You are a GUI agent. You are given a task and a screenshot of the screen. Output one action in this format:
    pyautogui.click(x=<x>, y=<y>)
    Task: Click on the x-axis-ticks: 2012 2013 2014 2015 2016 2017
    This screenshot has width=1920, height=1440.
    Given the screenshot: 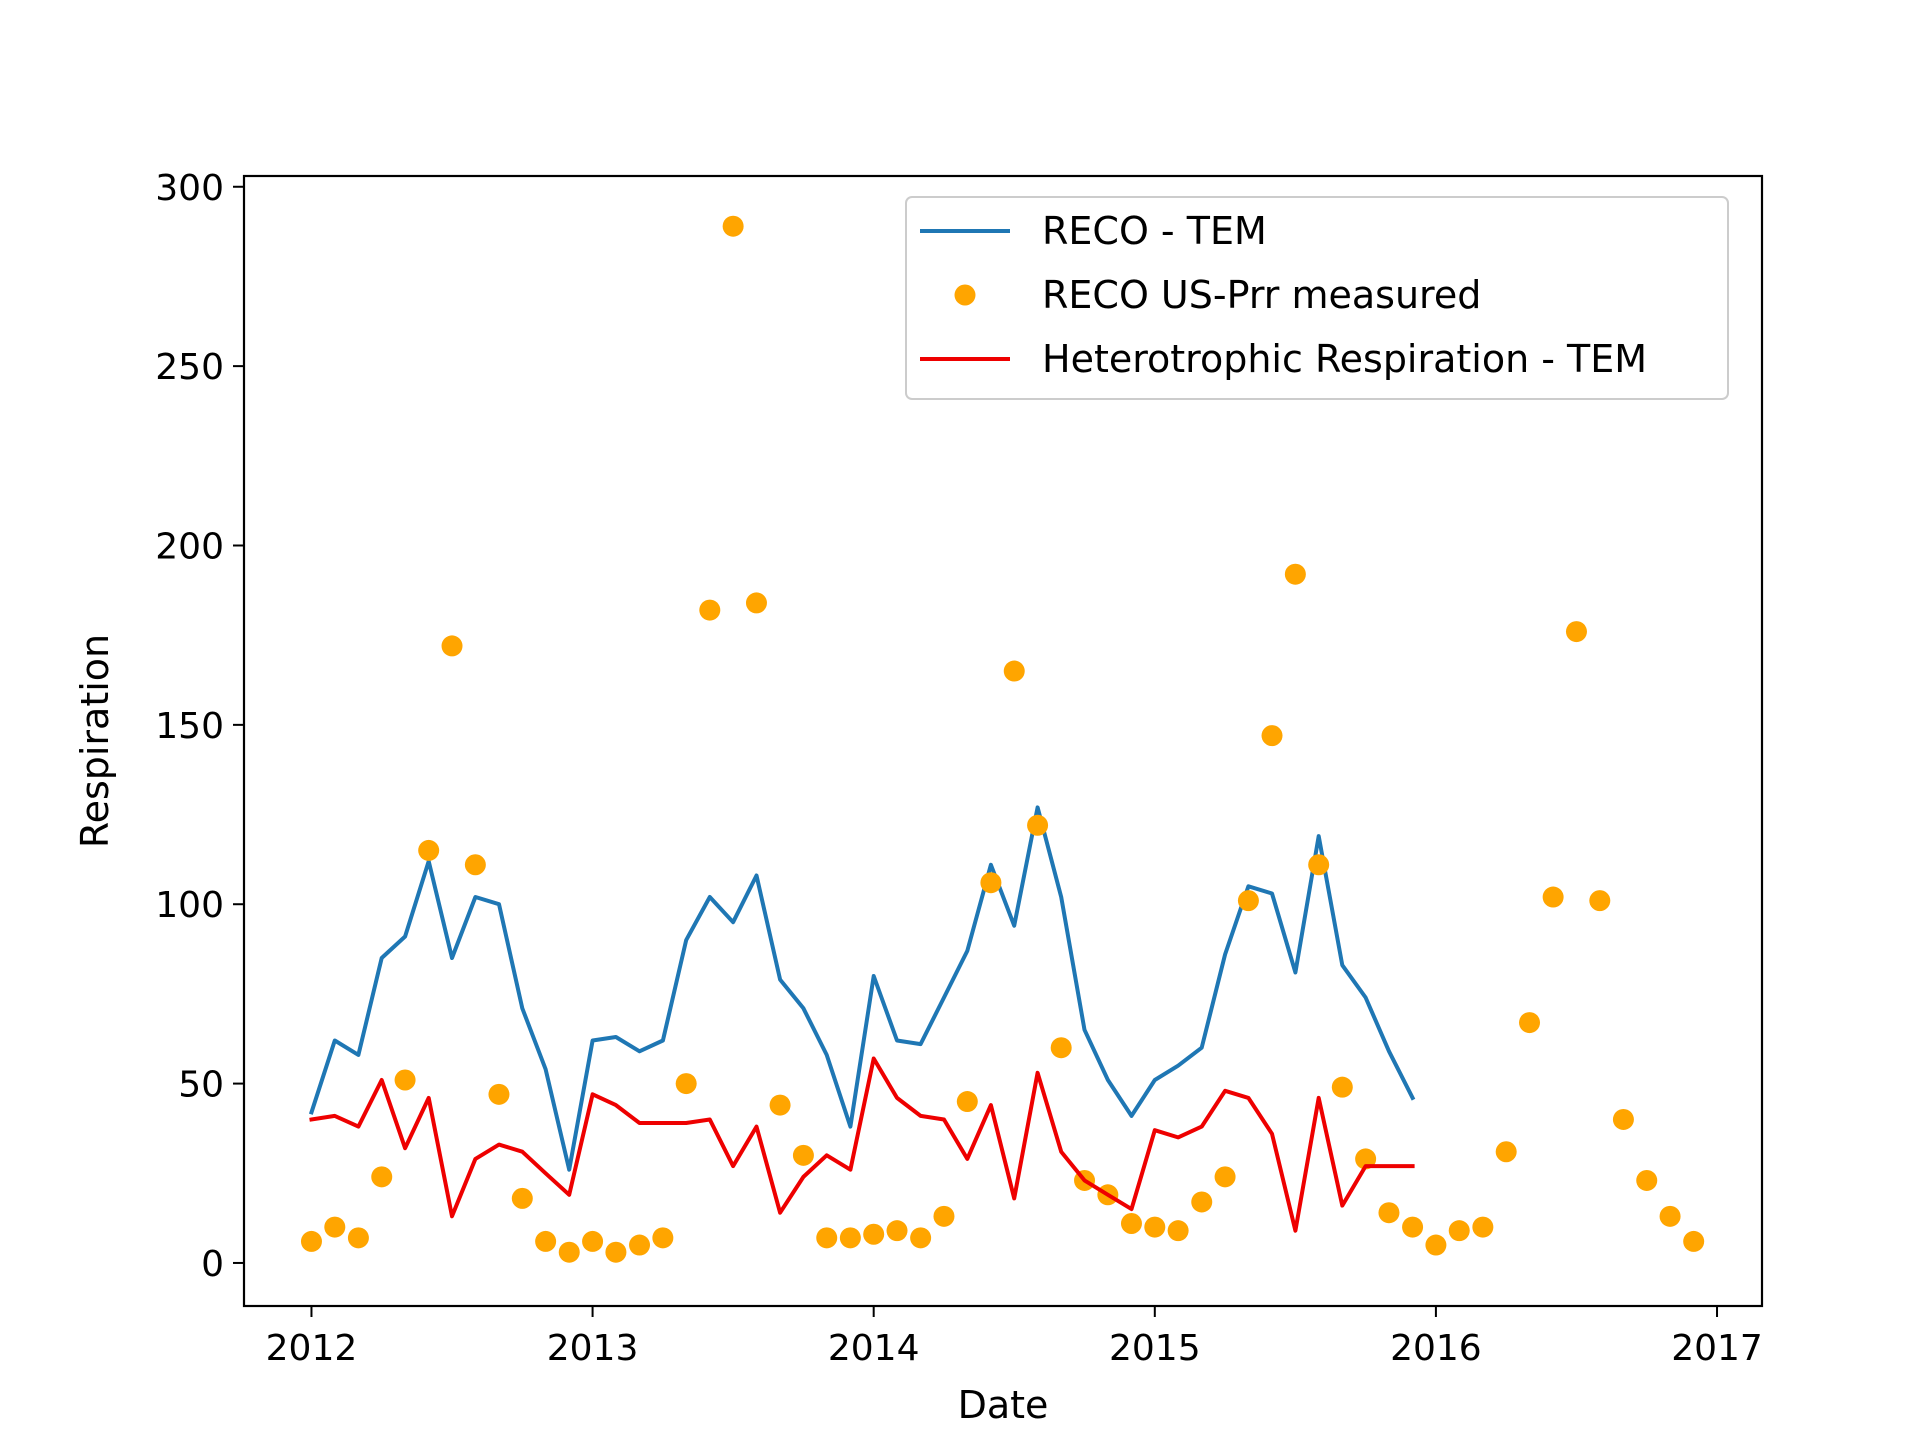 What is the action you would take?
    pyautogui.click(x=1014, y=1337)
    